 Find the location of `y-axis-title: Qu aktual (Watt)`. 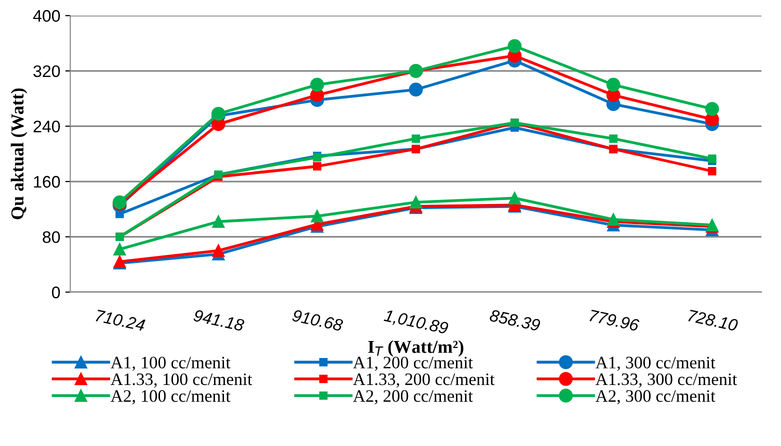

y-axis-title: Qu aktual (Watt) is located at coordinates (19, 154).